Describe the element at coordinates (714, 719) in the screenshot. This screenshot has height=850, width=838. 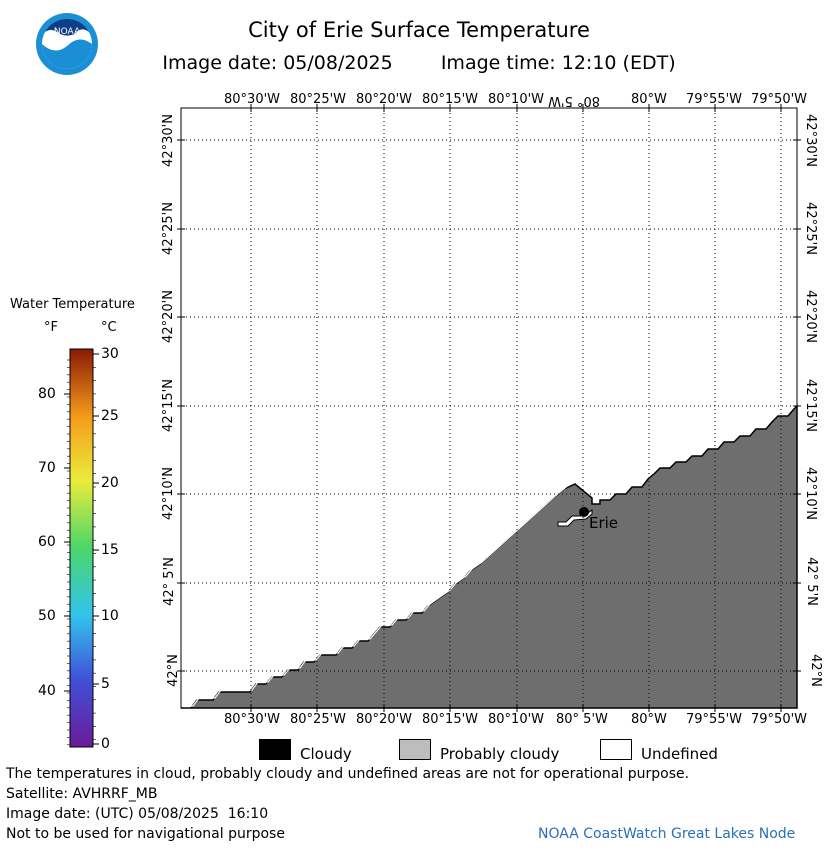
I see `bottom-lon-label: 79°55'W` at that location.